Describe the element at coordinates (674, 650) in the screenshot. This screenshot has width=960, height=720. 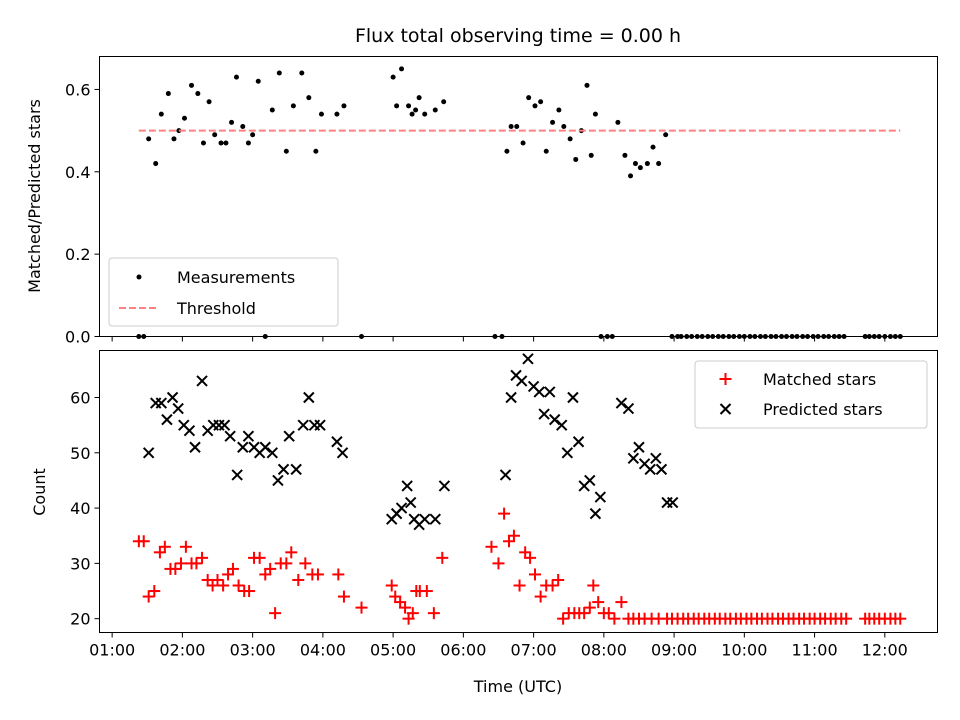
I see `x-tick-label: 09:00` at that location.